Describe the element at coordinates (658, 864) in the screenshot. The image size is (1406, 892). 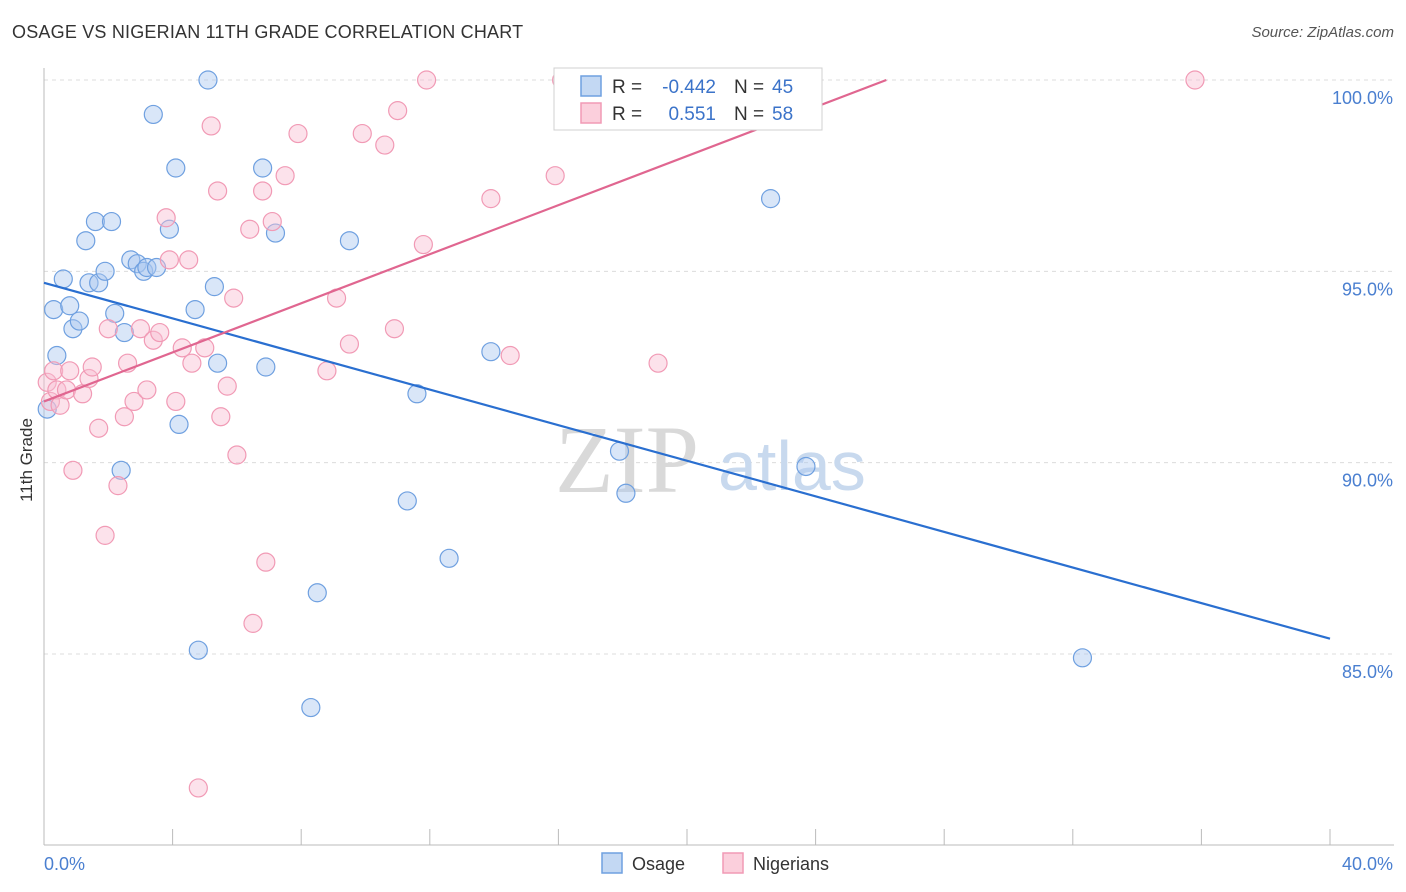
I see `legend-label-osage: Osage` at that location.